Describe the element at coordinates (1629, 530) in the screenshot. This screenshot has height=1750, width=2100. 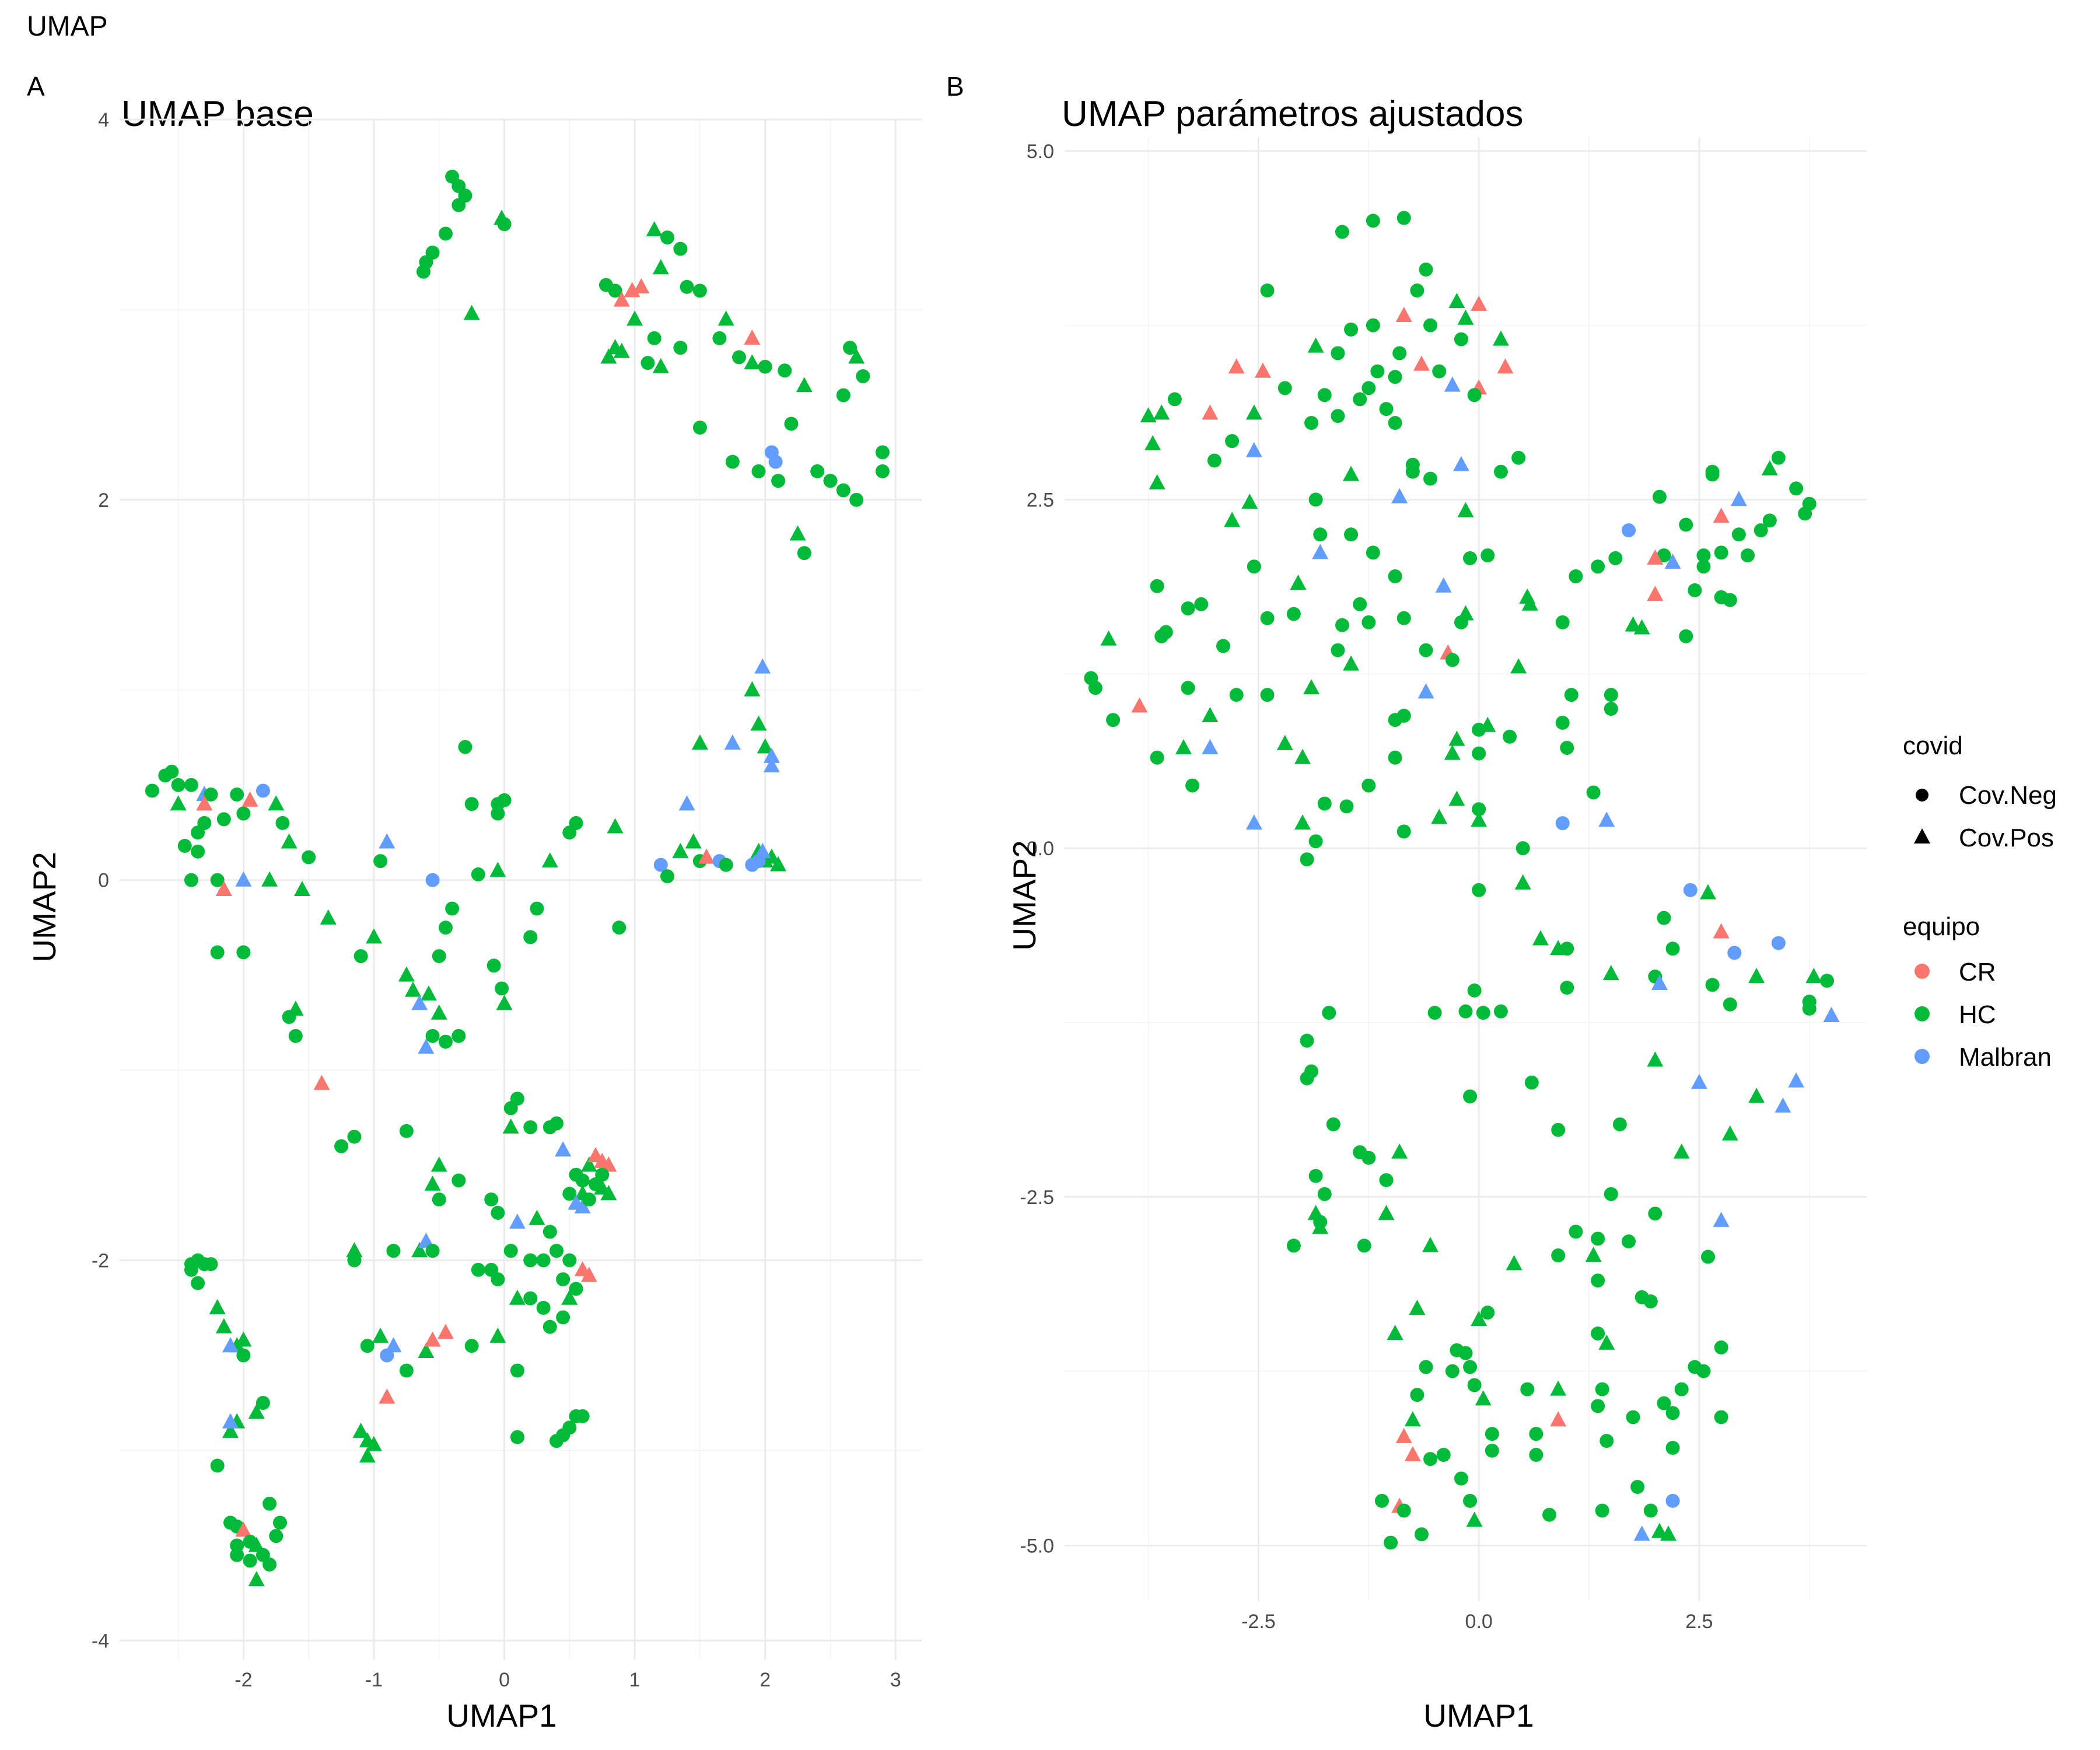
I see `panel-b-point-malbran-neg` at that location.